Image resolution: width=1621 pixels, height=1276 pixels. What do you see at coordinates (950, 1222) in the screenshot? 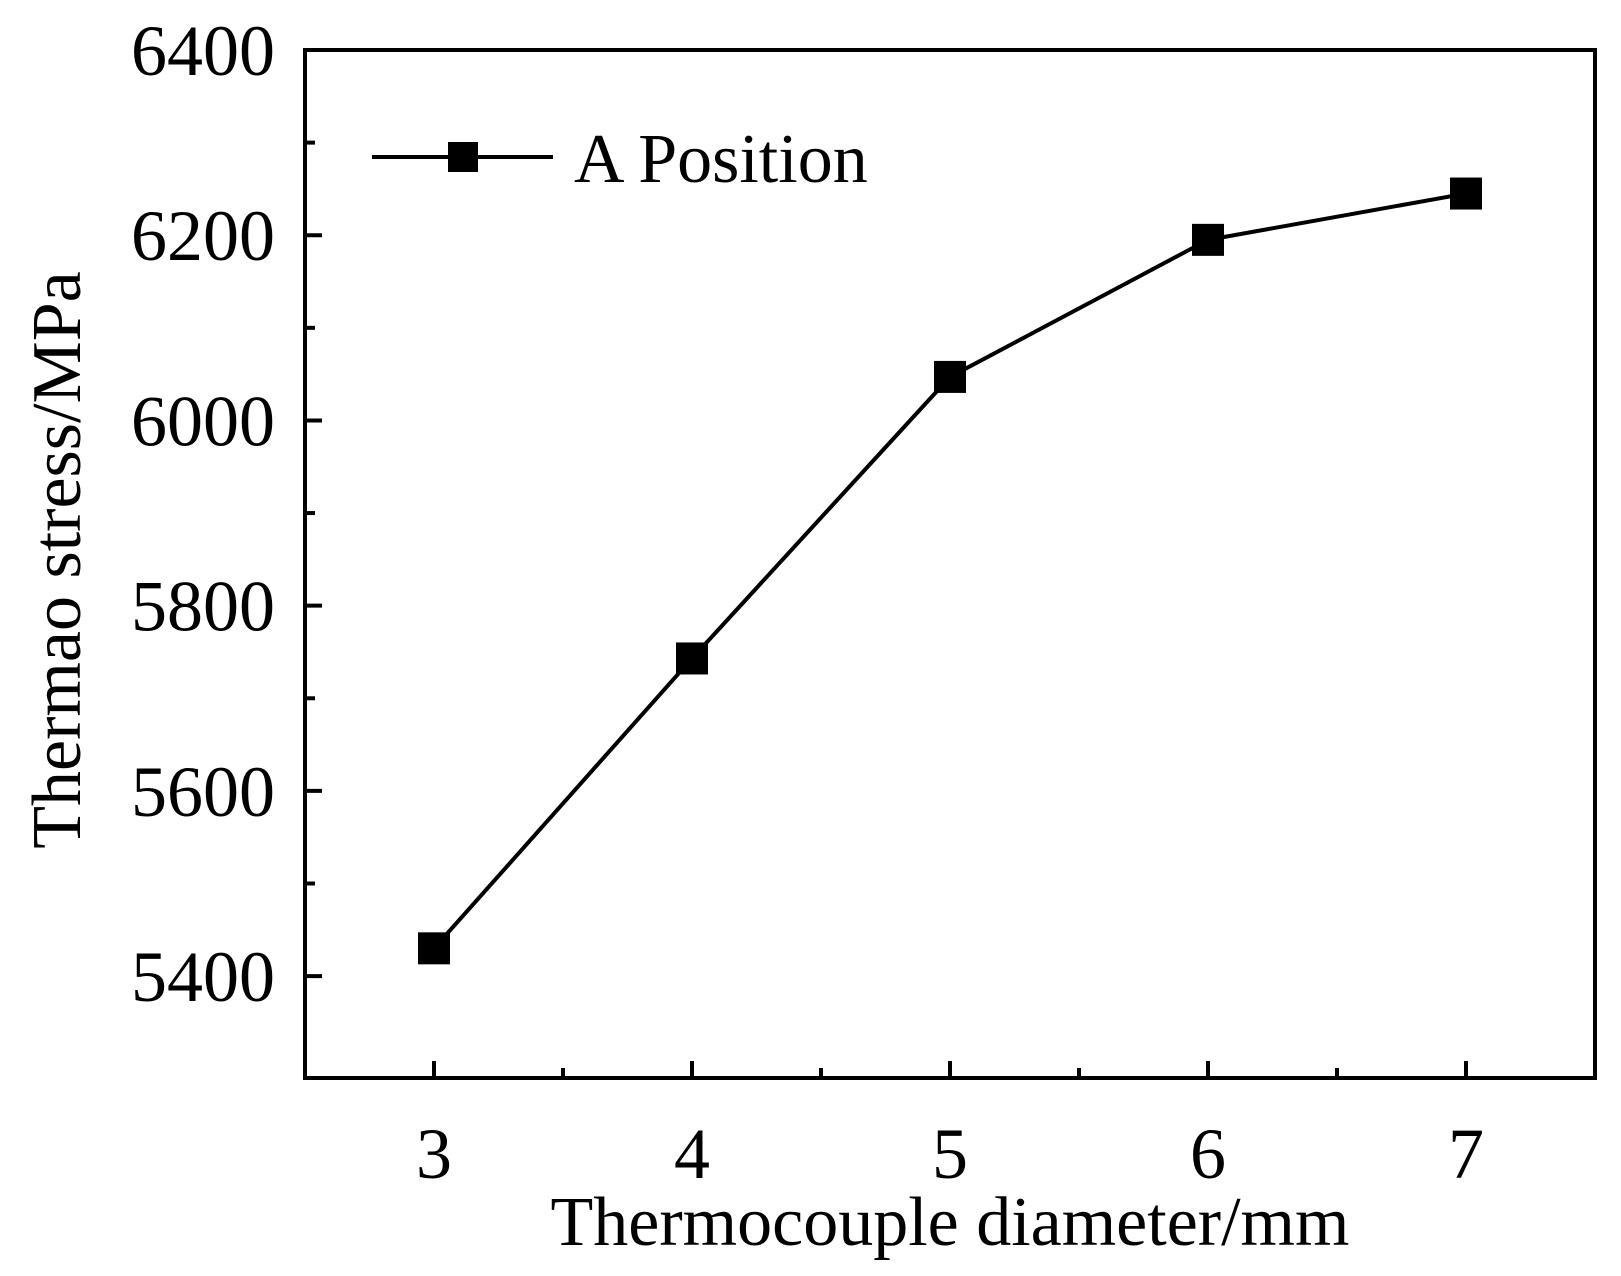
I see `x-axis-label: Thermocouple diameter/mm` at bounding box center [950, 1222].